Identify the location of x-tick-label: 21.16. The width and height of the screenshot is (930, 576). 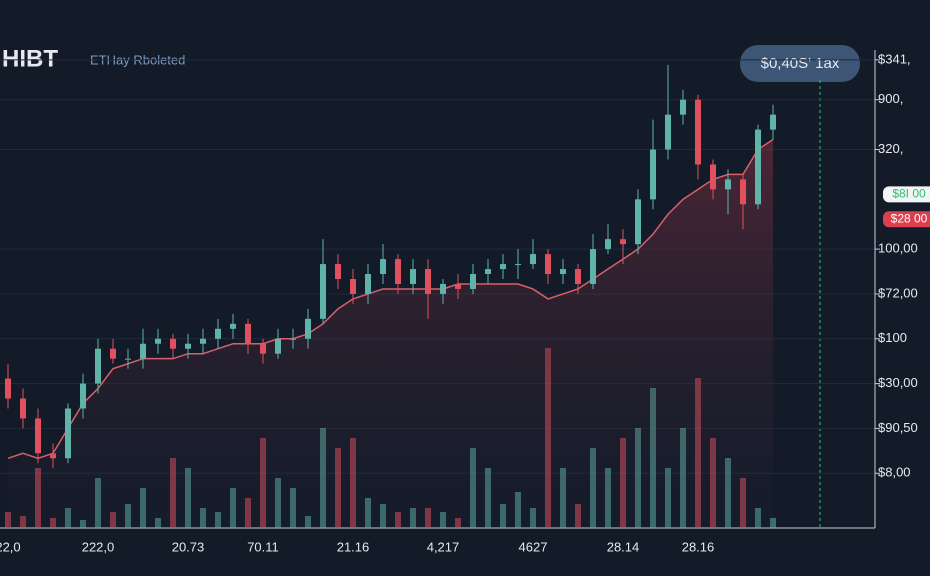
(353, 546).